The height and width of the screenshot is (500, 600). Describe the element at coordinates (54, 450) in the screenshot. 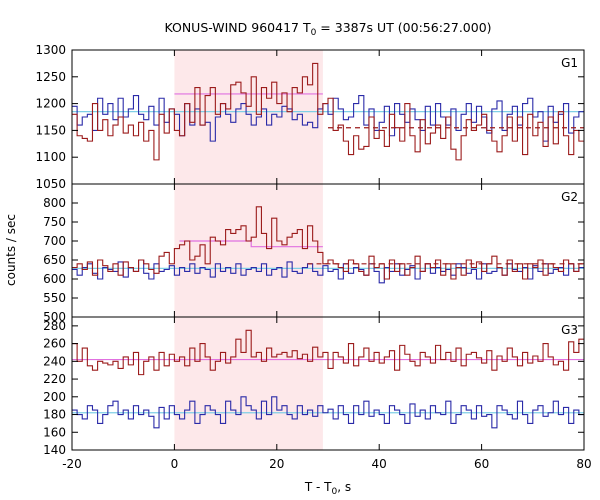

I see `y-tick-label: 140` at that location.